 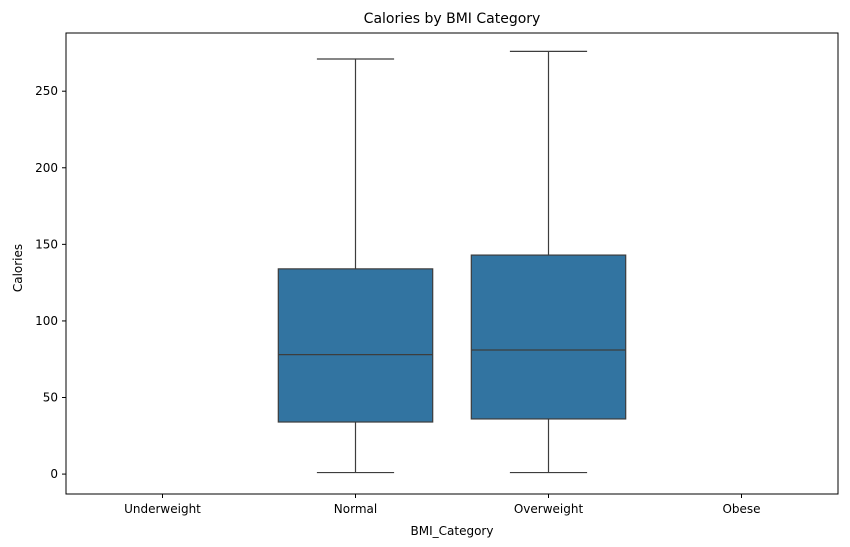 What do you see at coordinates (355, 266) in the screenshot?
I see `box-normal` at bounding box center [355, 266].